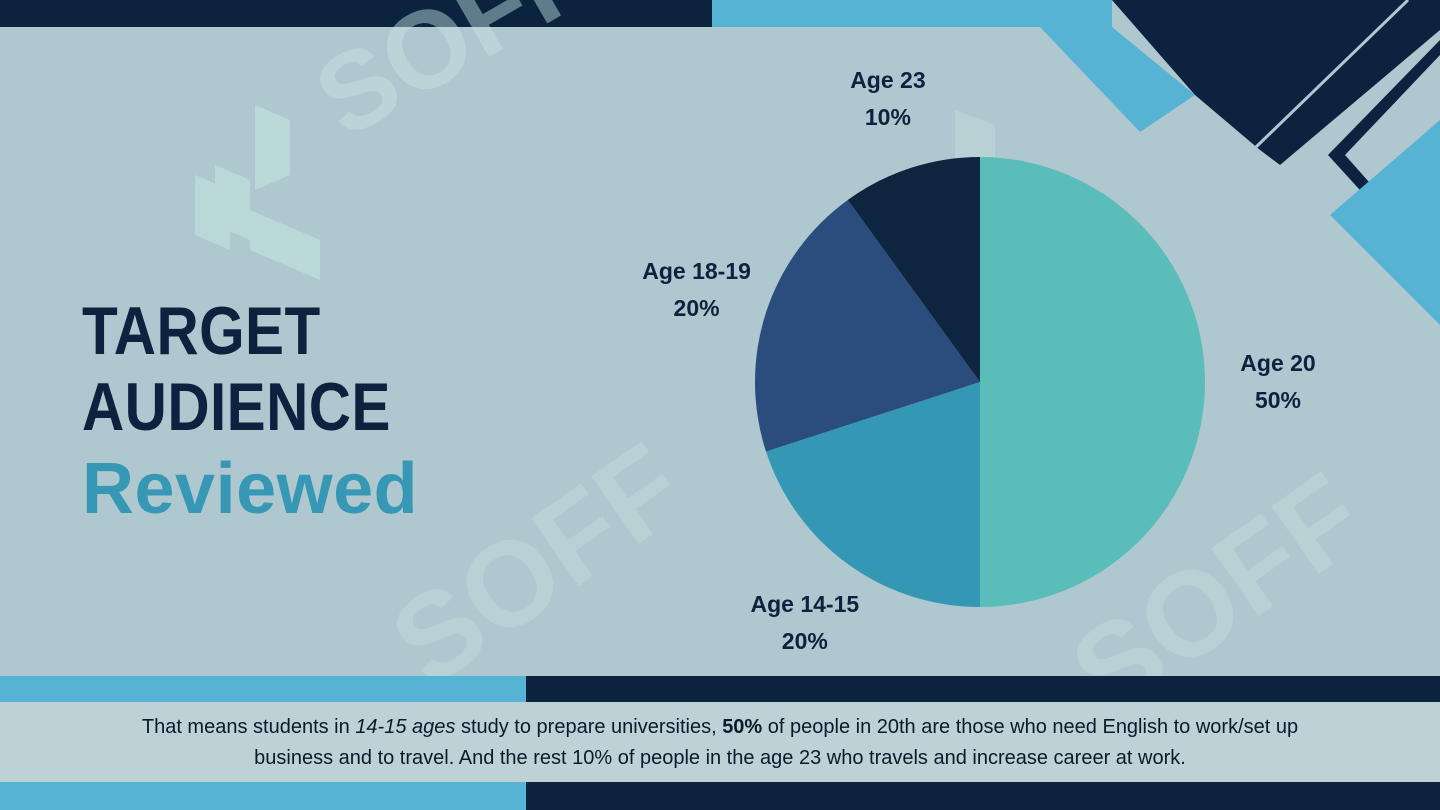 The width and height of the screenshot is (1440, 810). I want to click on title-line-2: AUDIENCE, so click(236, 407).